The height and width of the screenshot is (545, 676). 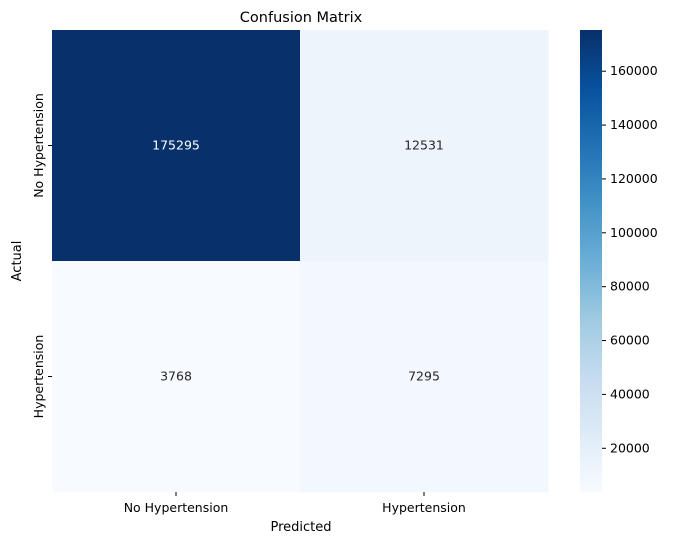 What do you see at coordinates (300, 527) in the screenshot?
I see `x-axis-label: Predicted` at bounding box center [300, 527].